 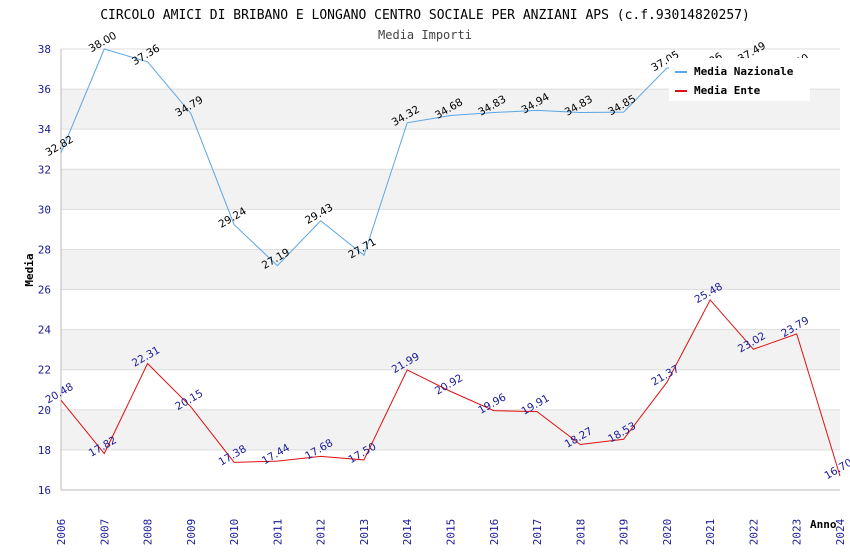 What do you see at coordinates (191, 532) in the screenshot?
I see `x-tick-label: 2009` at bounding box center [191, 532].